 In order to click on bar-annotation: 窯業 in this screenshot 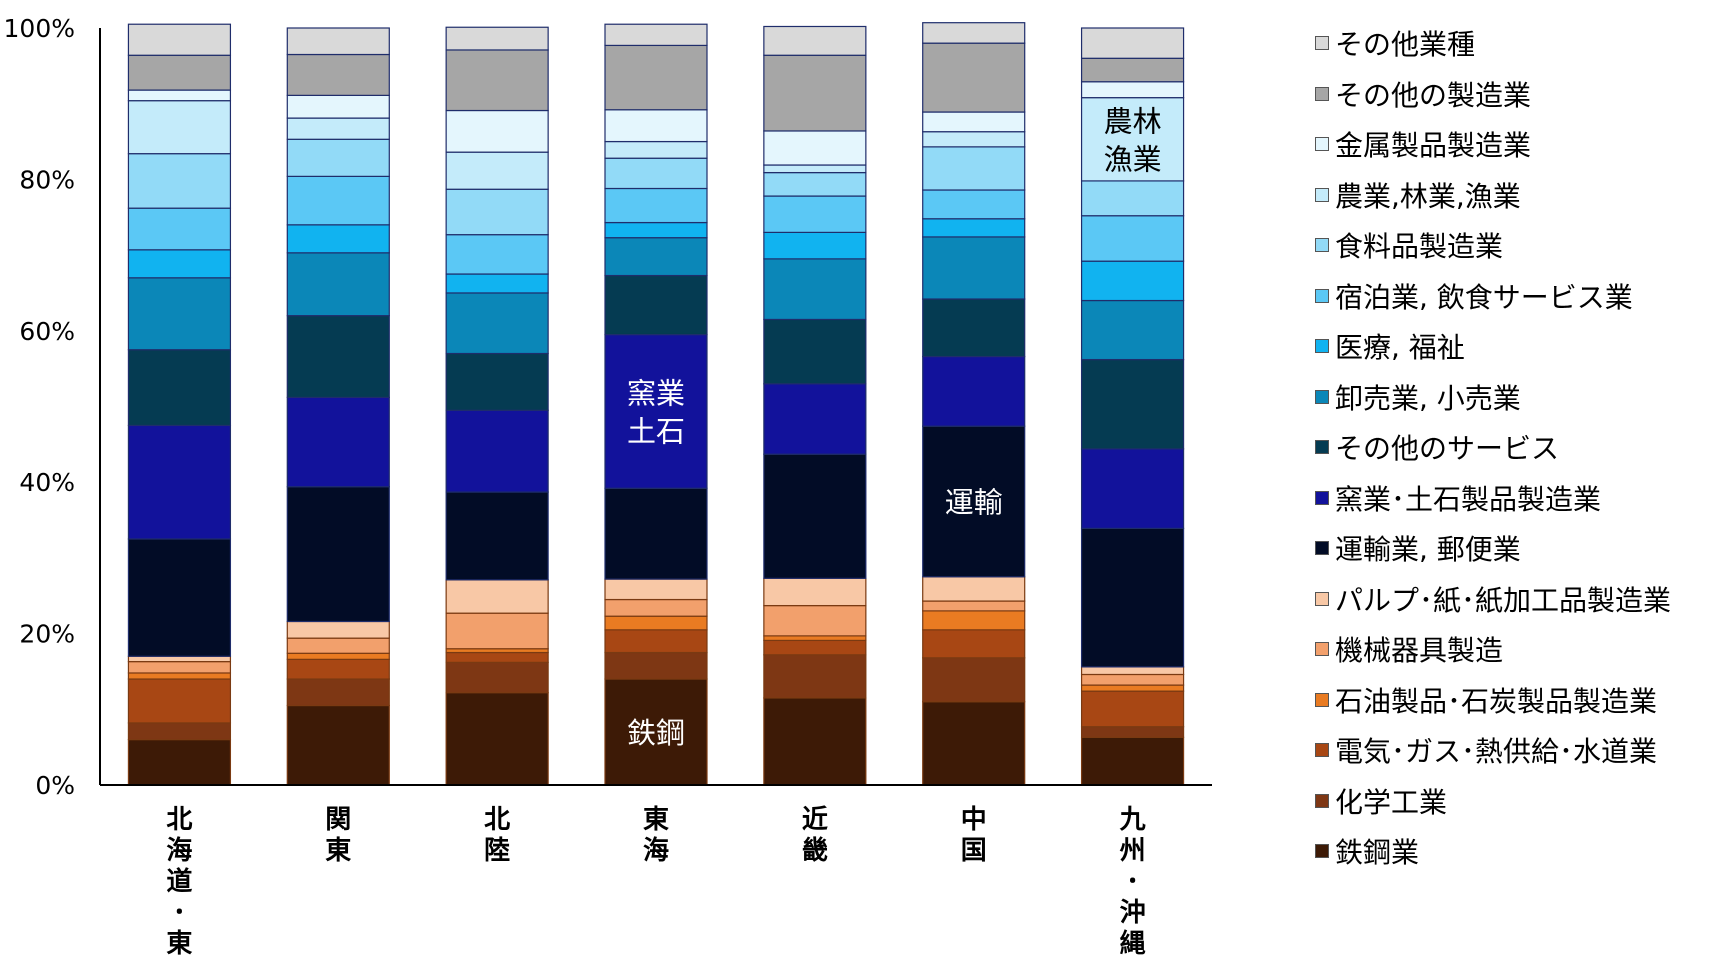, I will do `click(656, 393)`.